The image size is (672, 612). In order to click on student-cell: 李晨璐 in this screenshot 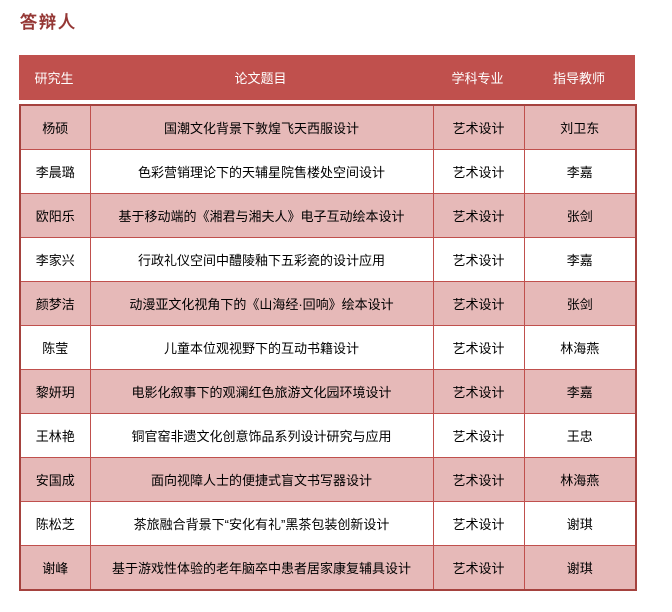, I will do `click(55, 171)`.